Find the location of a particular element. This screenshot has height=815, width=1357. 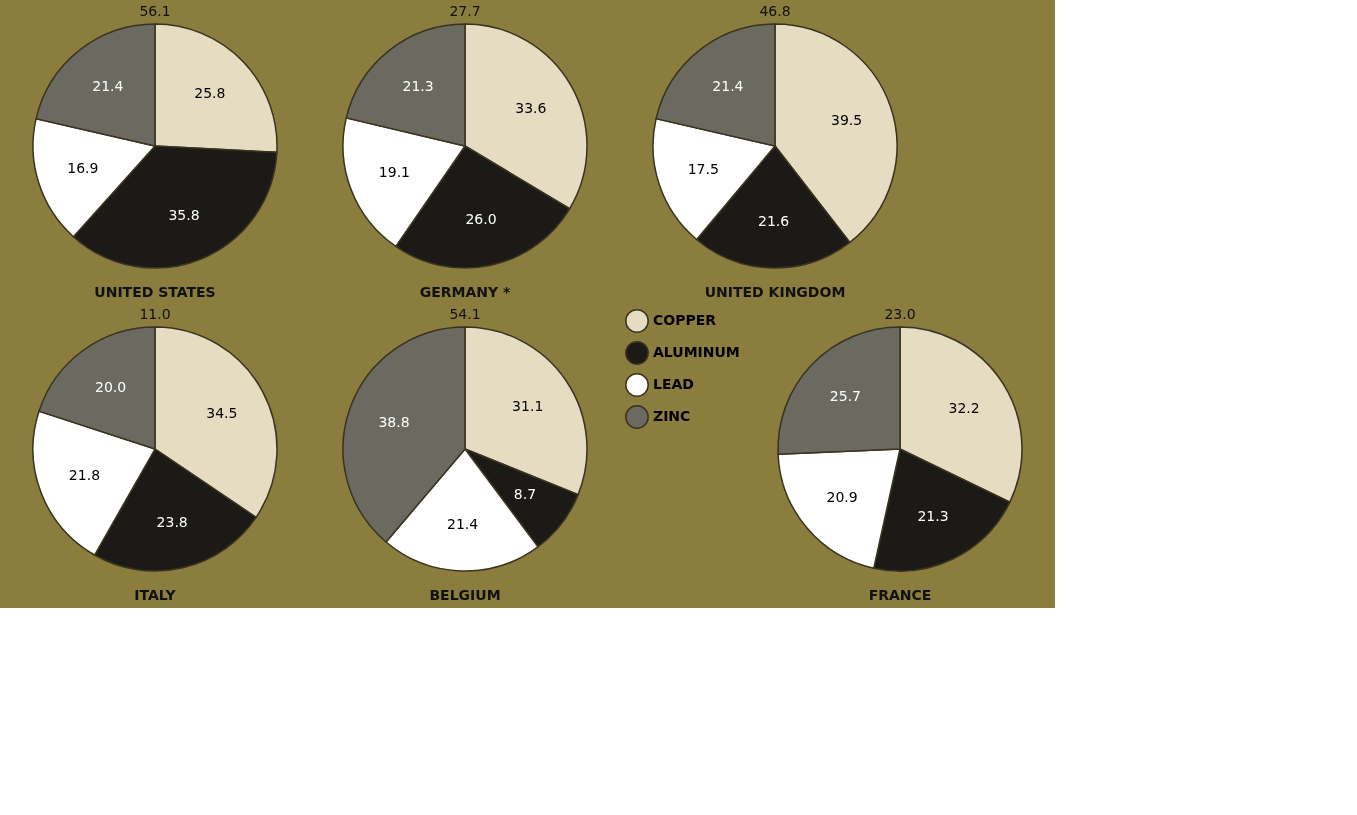

data-label: 23.8 is located at coordinates (172, 521).